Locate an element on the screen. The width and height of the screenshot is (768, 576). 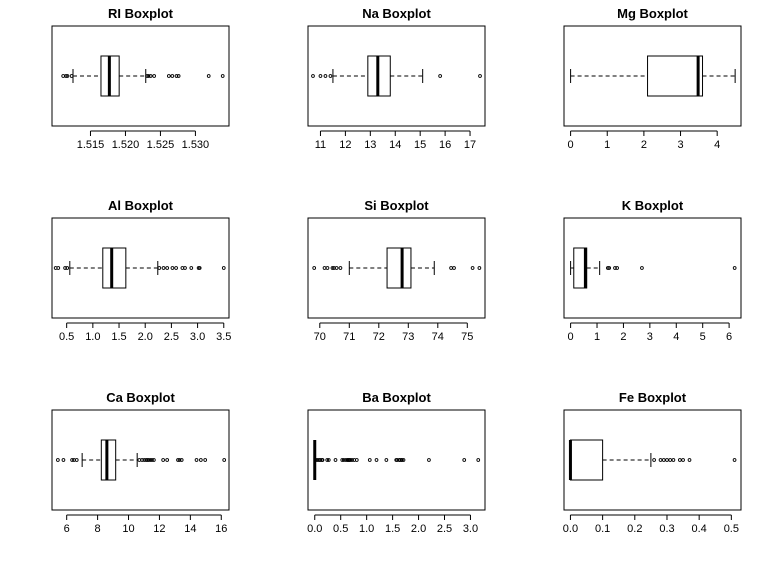
panel-title: Si Boxplot is located at coordinates (396, 205).